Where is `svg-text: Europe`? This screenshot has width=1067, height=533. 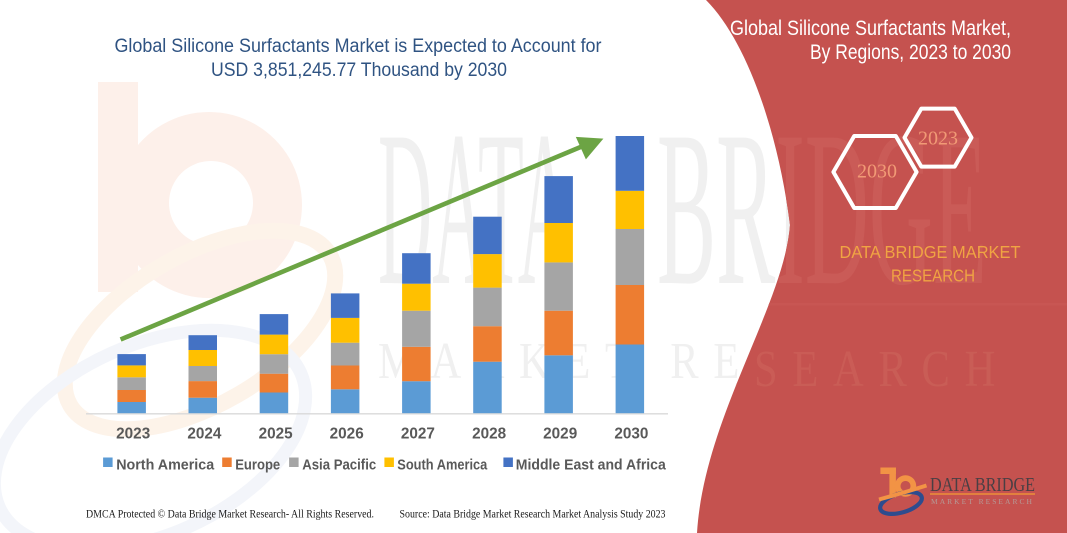
svg-text: Europe is located at coordinates (257, 465).